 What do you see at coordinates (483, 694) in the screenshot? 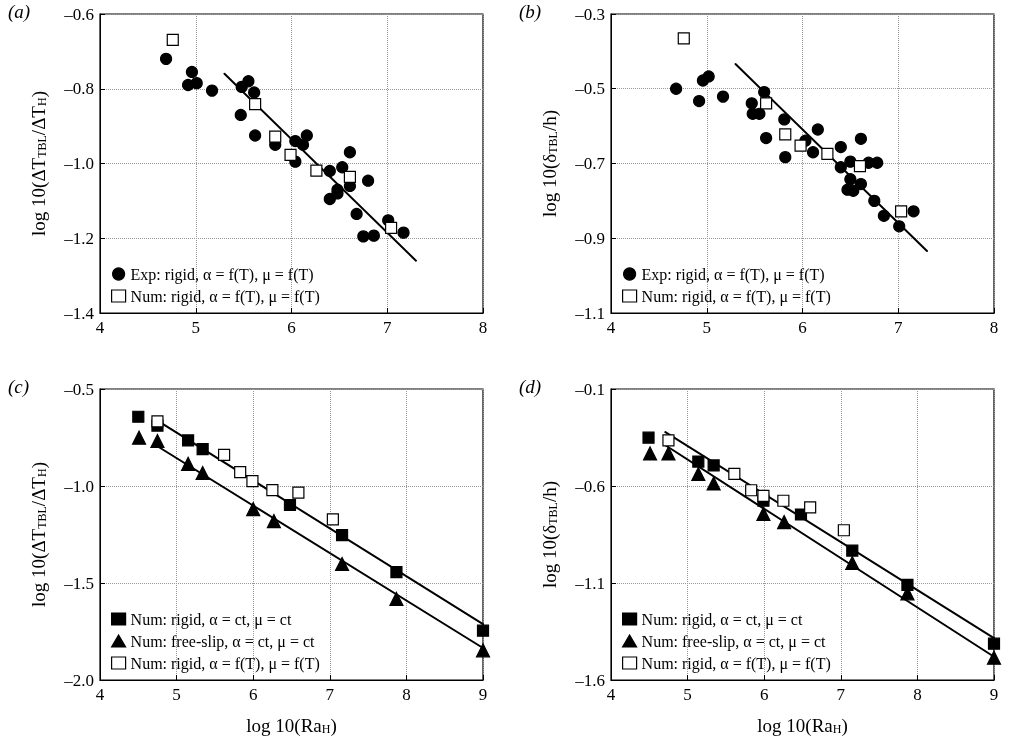
I see `x-tick-label: 9` at bounding box center [483, 694].